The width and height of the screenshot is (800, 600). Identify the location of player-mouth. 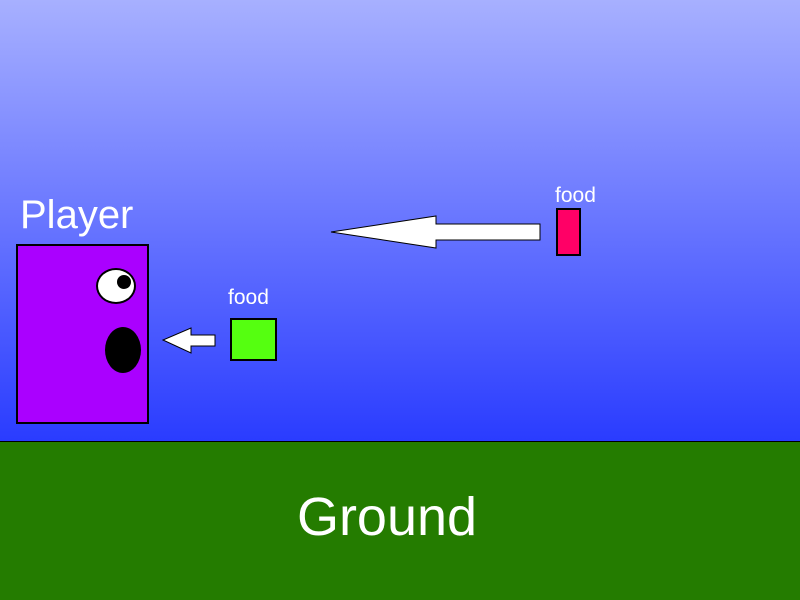
(123, 350).